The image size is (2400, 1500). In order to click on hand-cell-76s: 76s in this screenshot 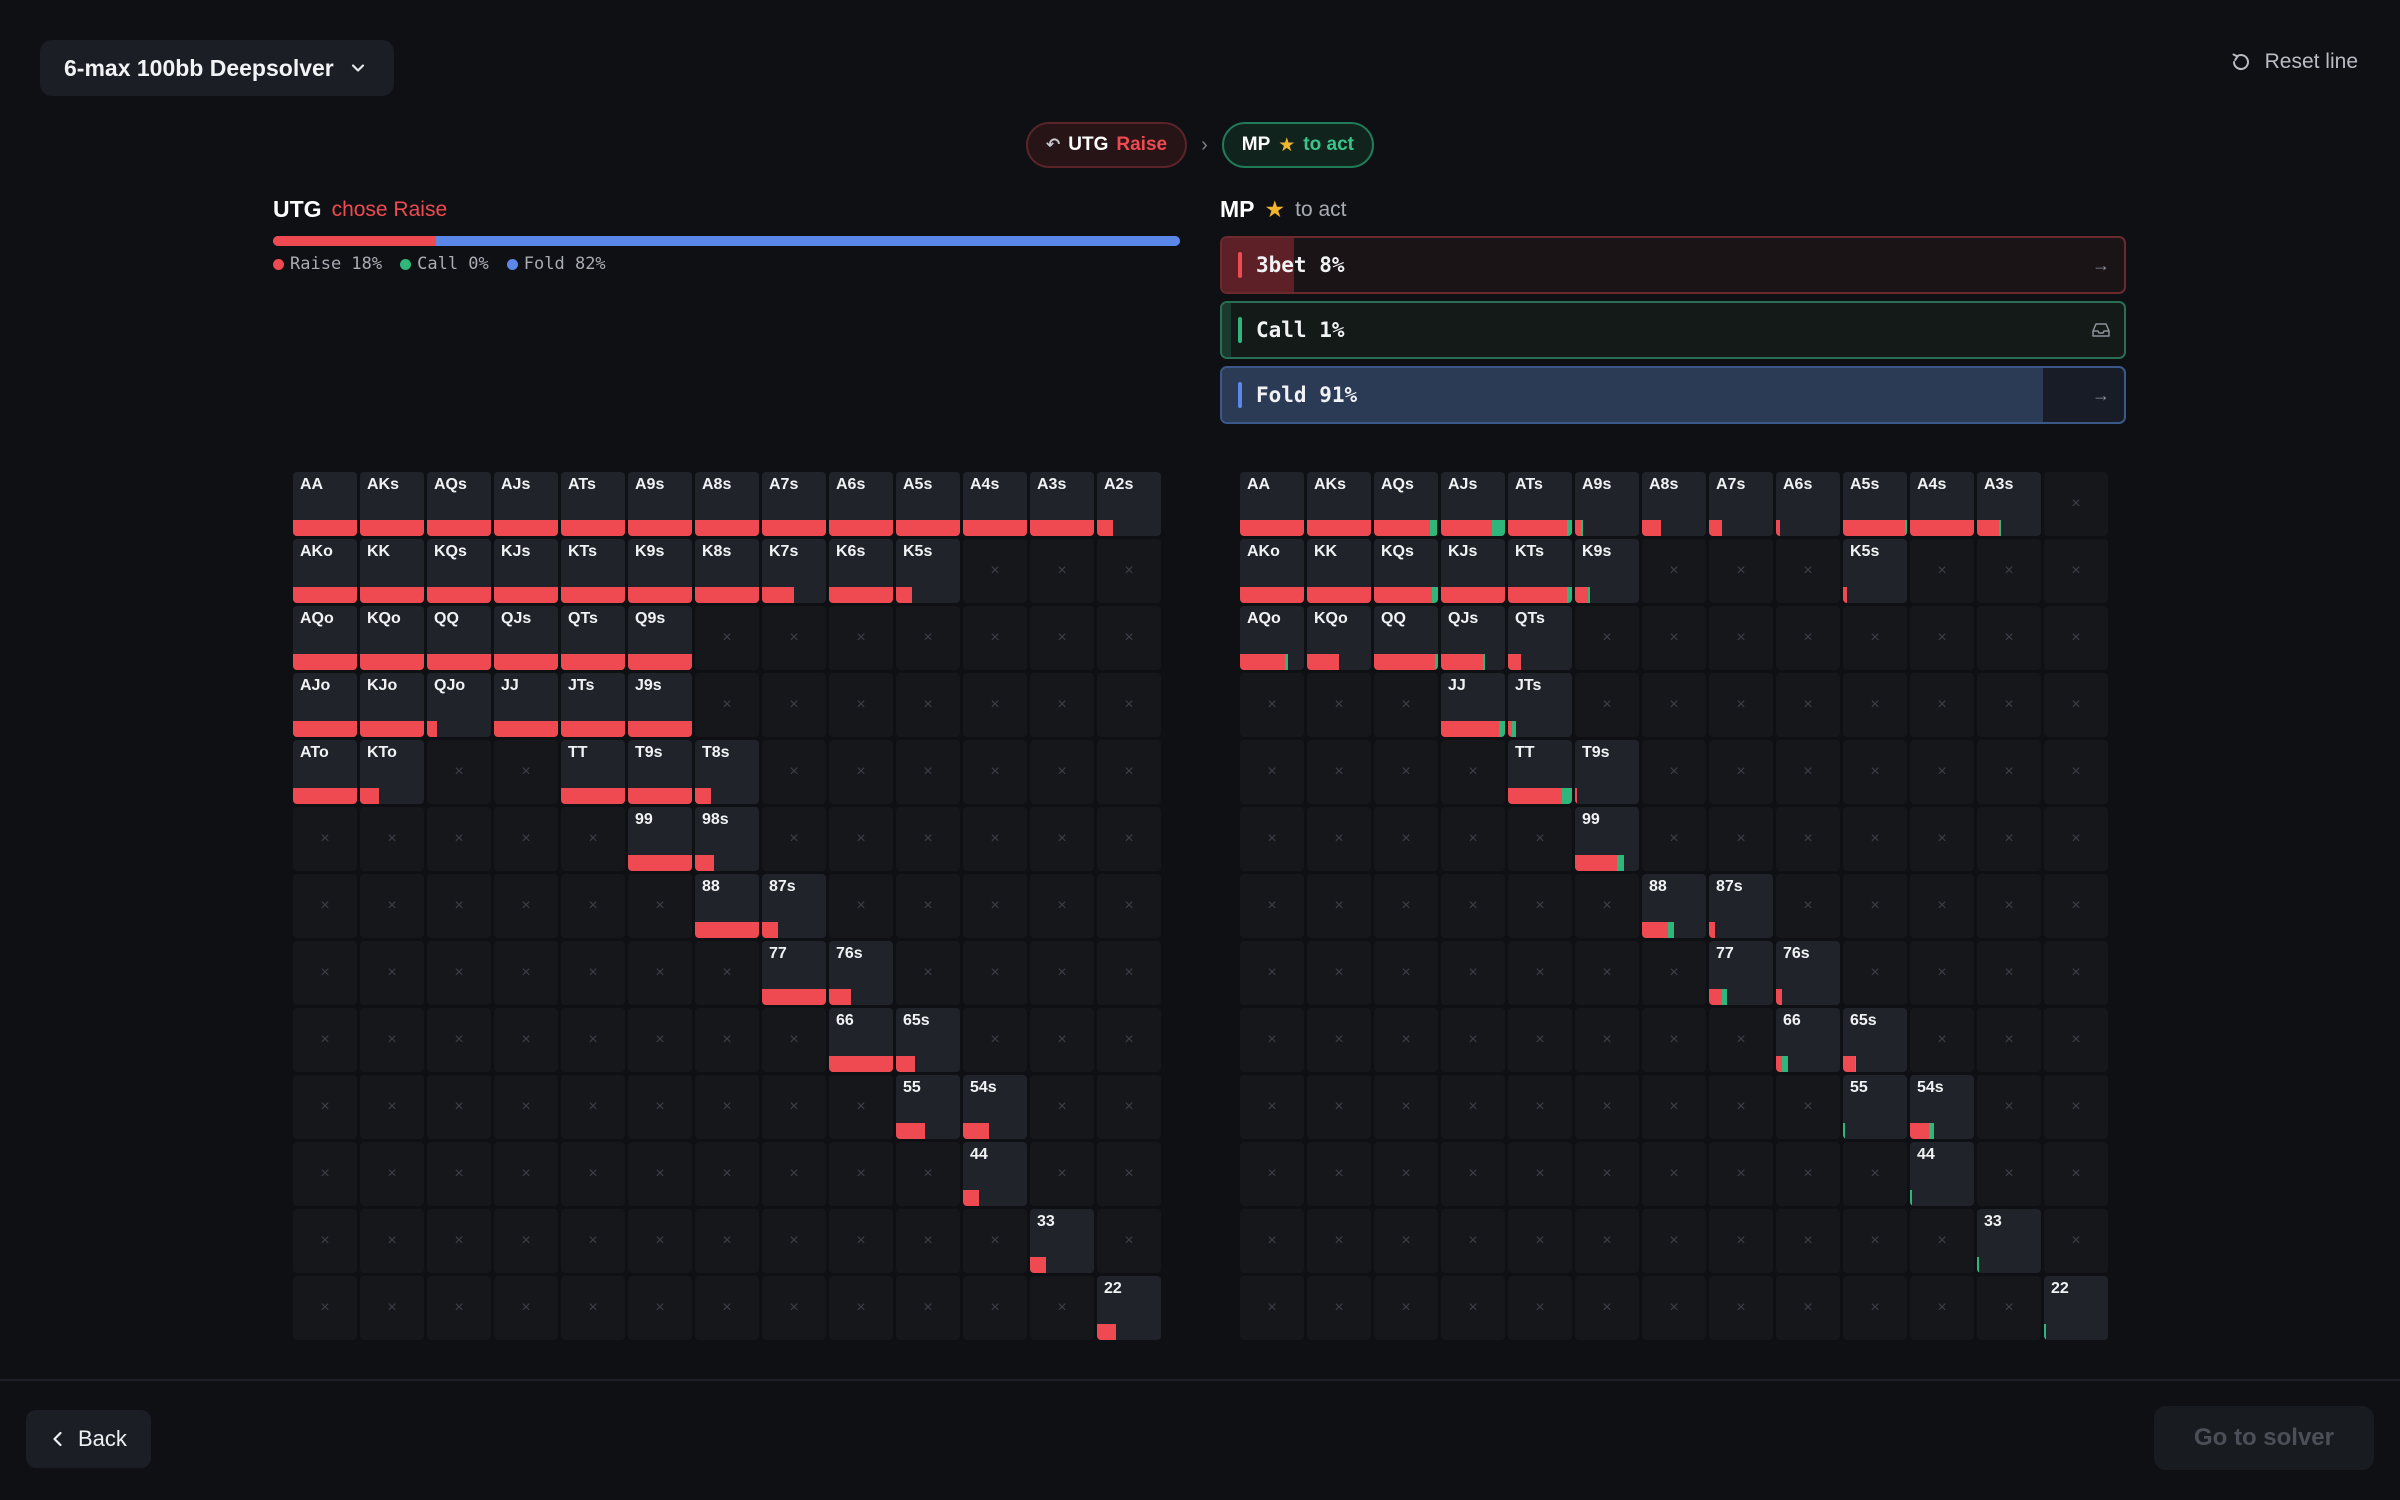, I will do `click(861, 973)`.